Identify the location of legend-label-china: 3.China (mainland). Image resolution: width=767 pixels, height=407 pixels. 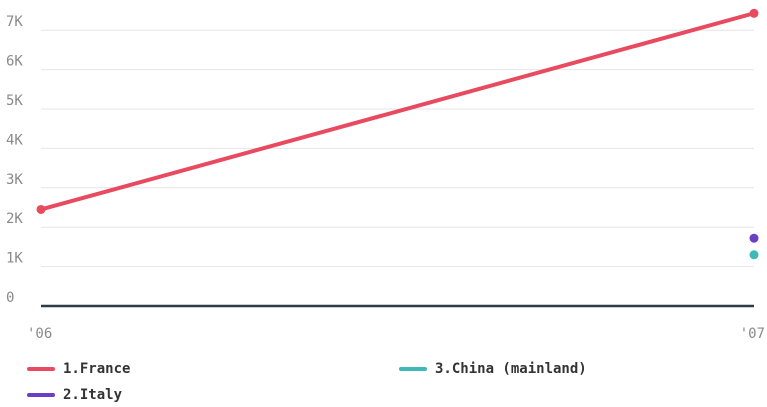
(511, 369).